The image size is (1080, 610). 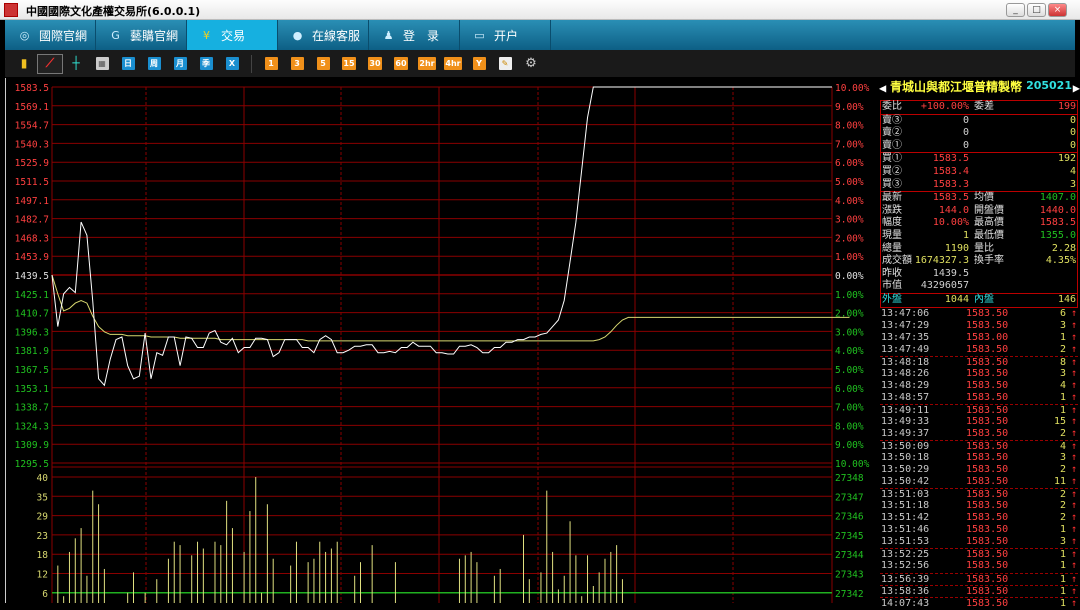 I want to click on go-icon: G, so click(x=115, y=35).